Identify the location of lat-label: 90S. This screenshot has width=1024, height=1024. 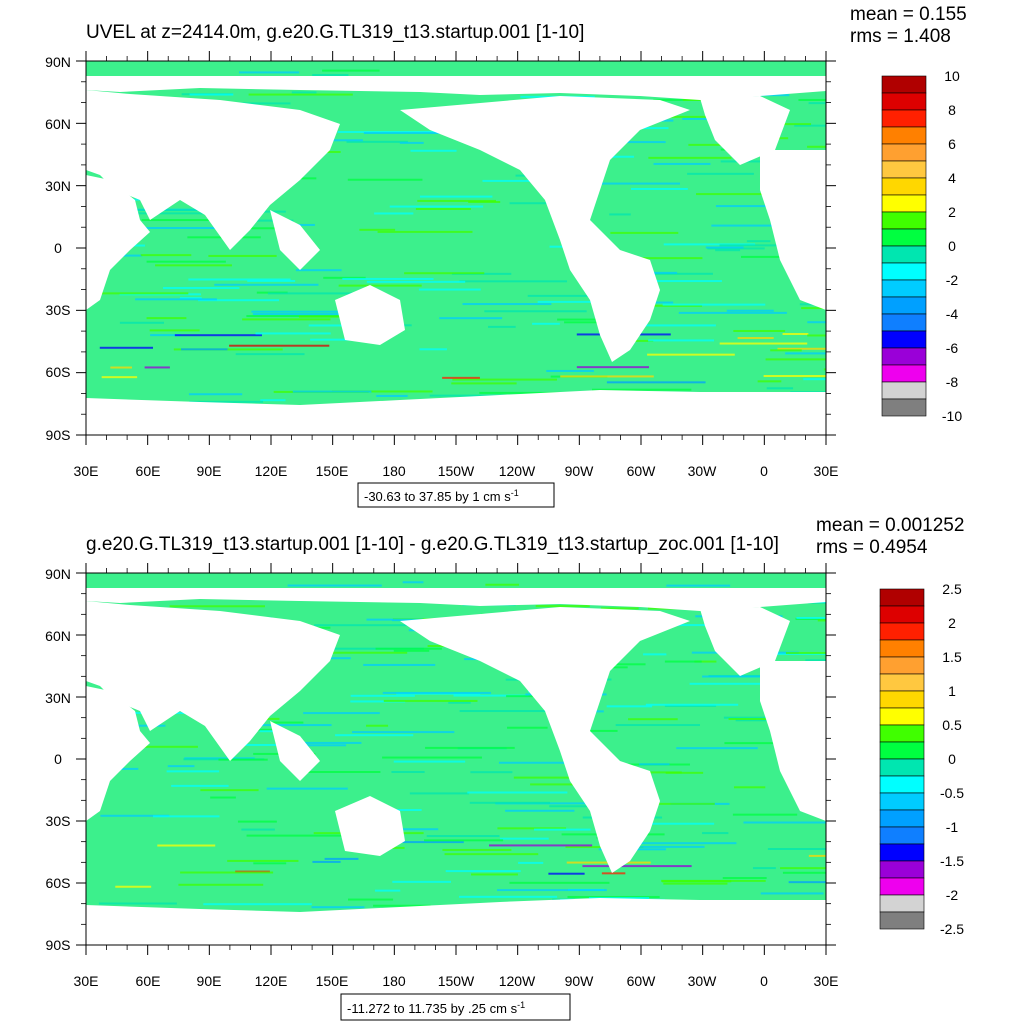
(58, 945).